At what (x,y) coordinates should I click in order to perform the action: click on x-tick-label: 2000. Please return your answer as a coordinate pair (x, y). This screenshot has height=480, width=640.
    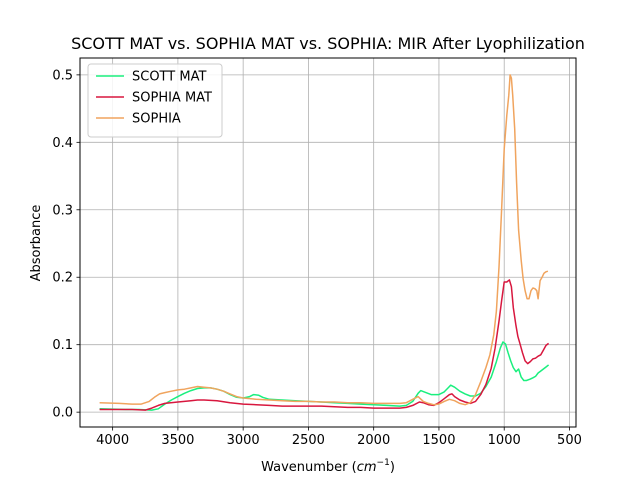
    Looking at the image, I should click on (373, 440).